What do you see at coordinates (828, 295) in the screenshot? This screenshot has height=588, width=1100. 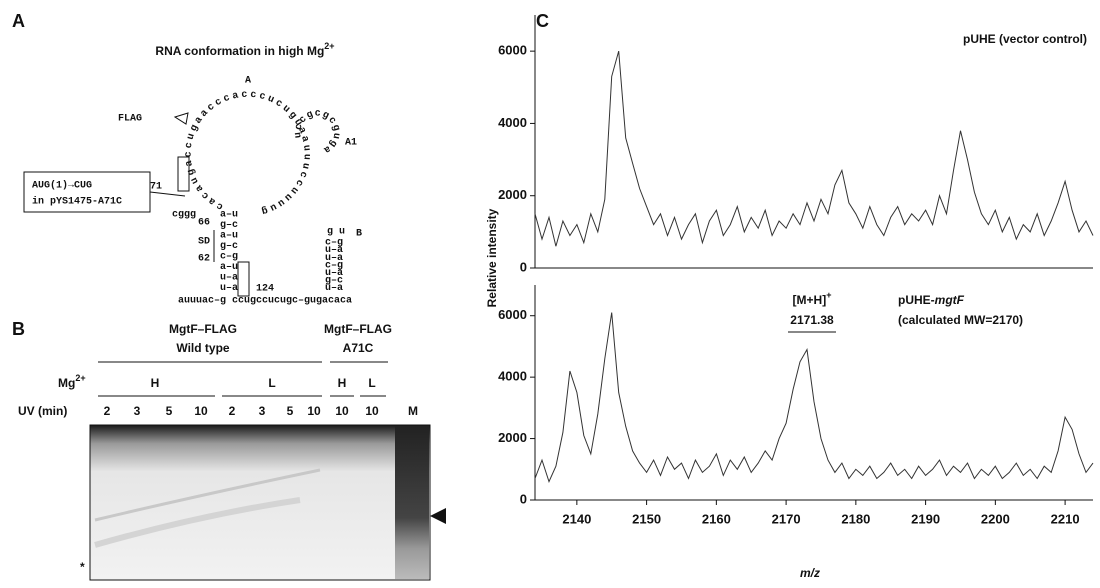 I see `peak-sup: +` at bounding box center [828, 295].